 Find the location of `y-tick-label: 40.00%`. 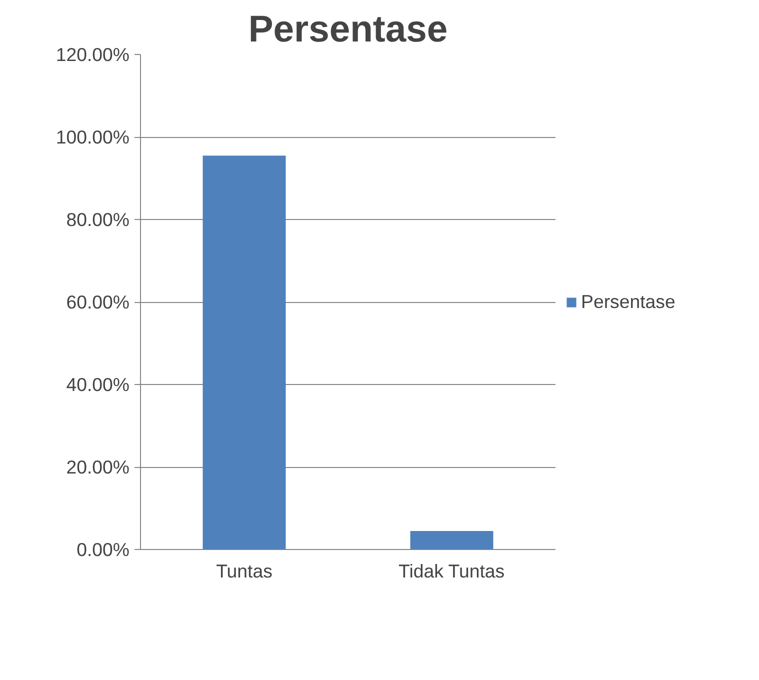

y-tick-label: 40.00% is located at coordinates (98, 384).